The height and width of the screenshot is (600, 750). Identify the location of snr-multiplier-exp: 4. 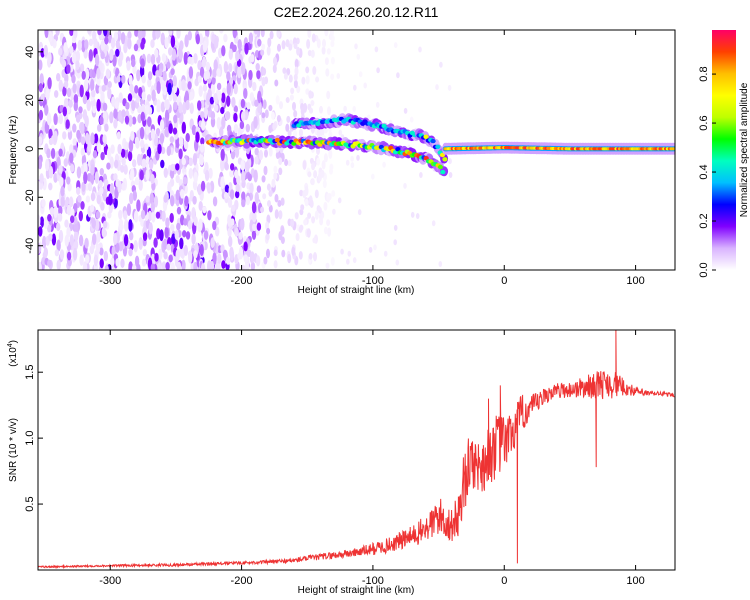
(10, 345).